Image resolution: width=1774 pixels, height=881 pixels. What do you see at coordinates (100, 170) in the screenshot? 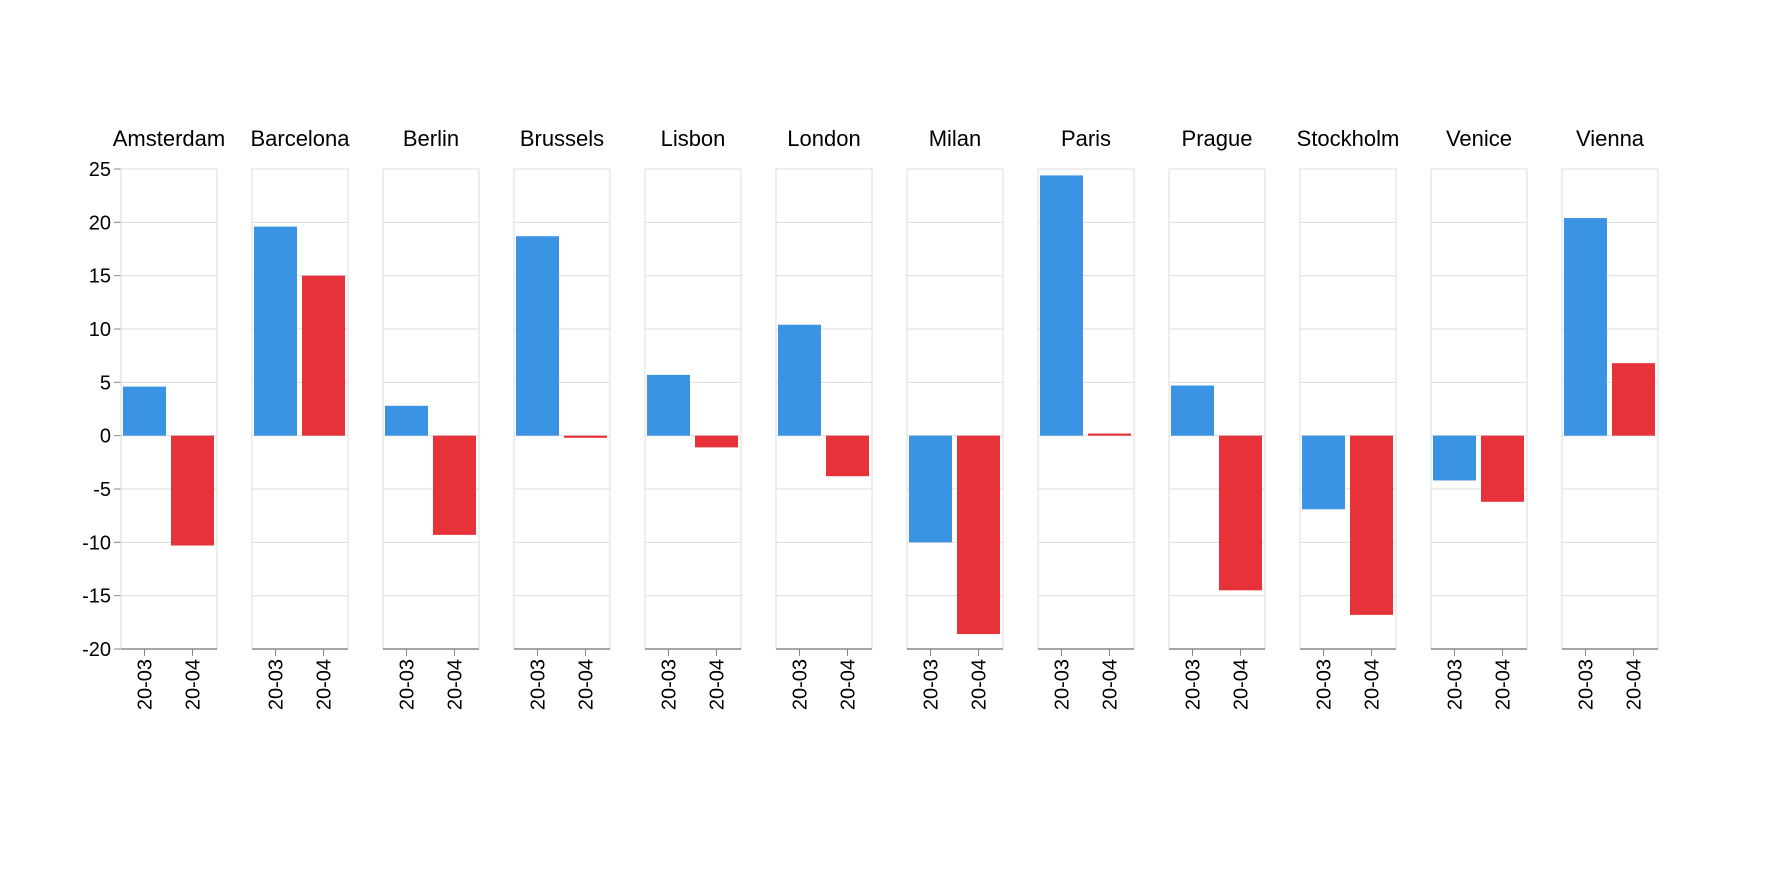
I see `y-tick-label: 25` at bounding box center [100, 170].